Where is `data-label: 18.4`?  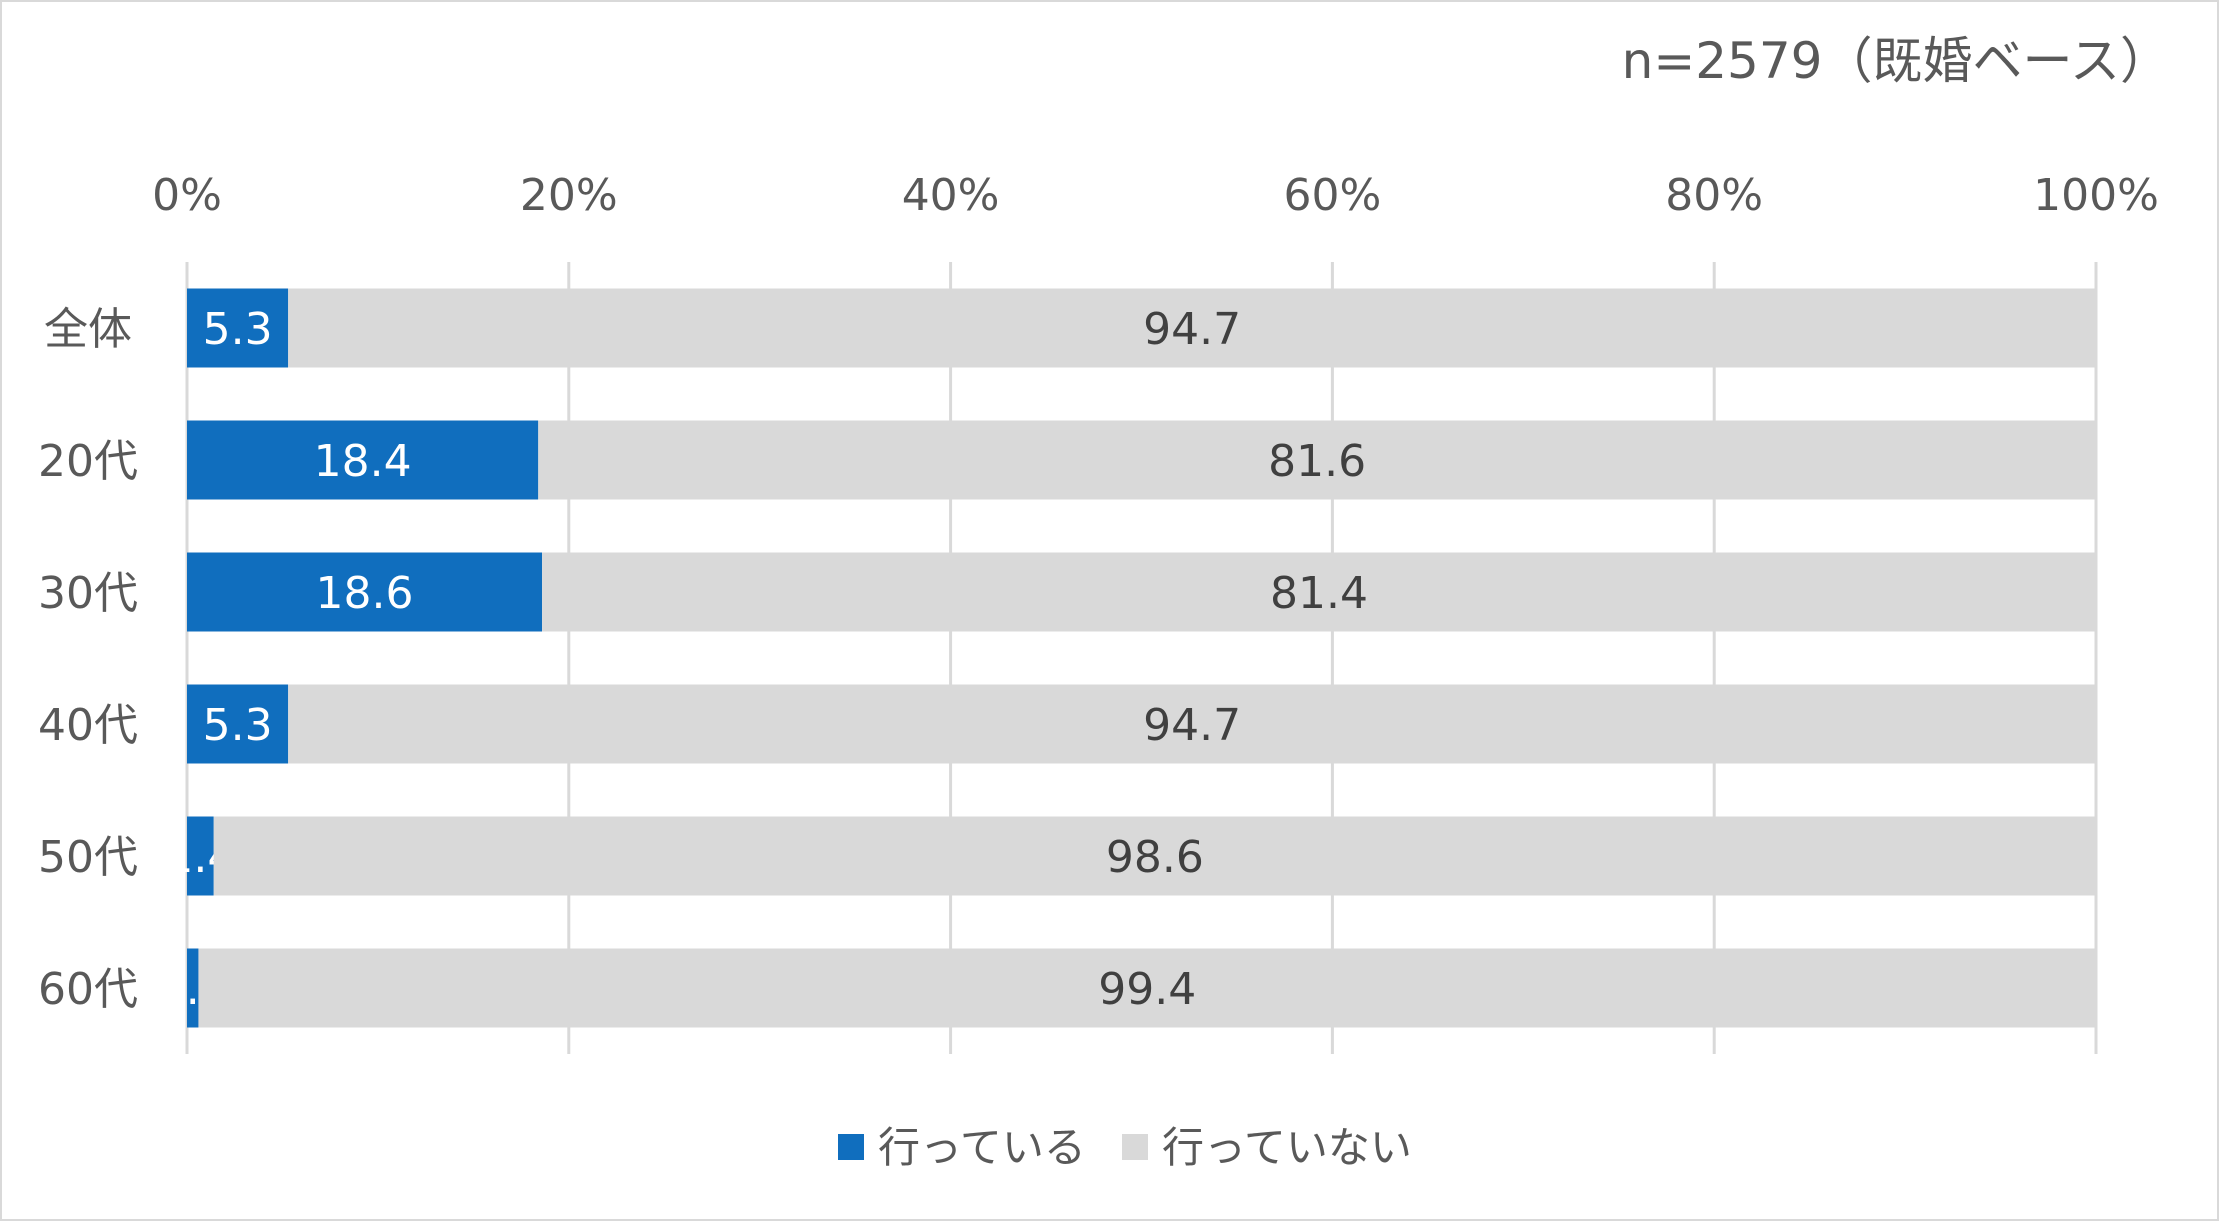
data-label: 18.4 is located at coordinates (363, 461).